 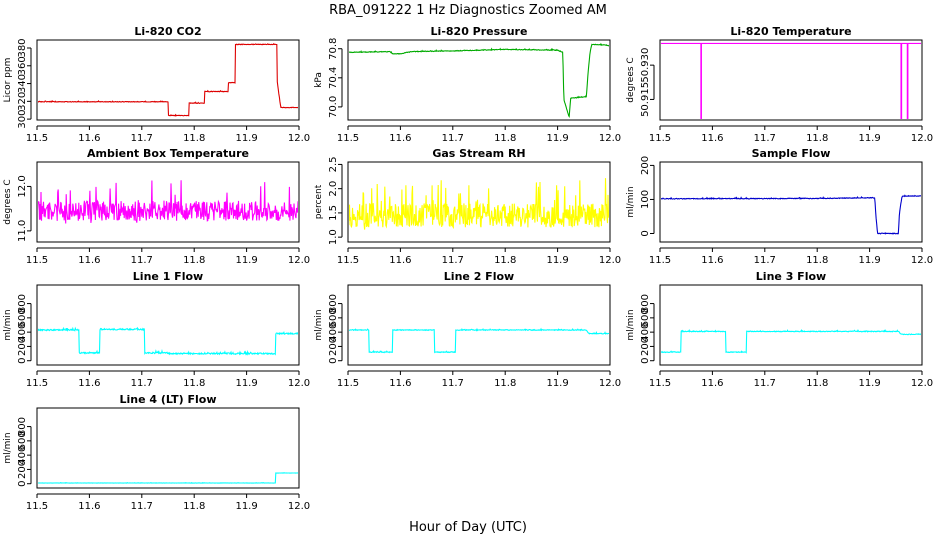 What do you see at coordinates (333, 49) in the screenshot?
I see `y-tick-label: 70.8` at bounding box center [333, 49].